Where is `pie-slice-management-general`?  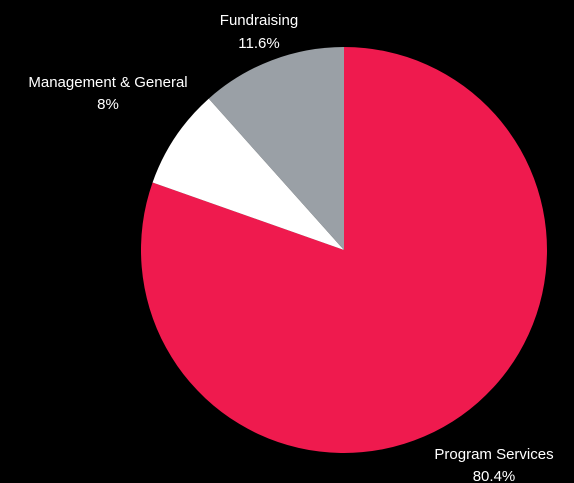 pie-slice-management-general is located at coordinates (248, 174).